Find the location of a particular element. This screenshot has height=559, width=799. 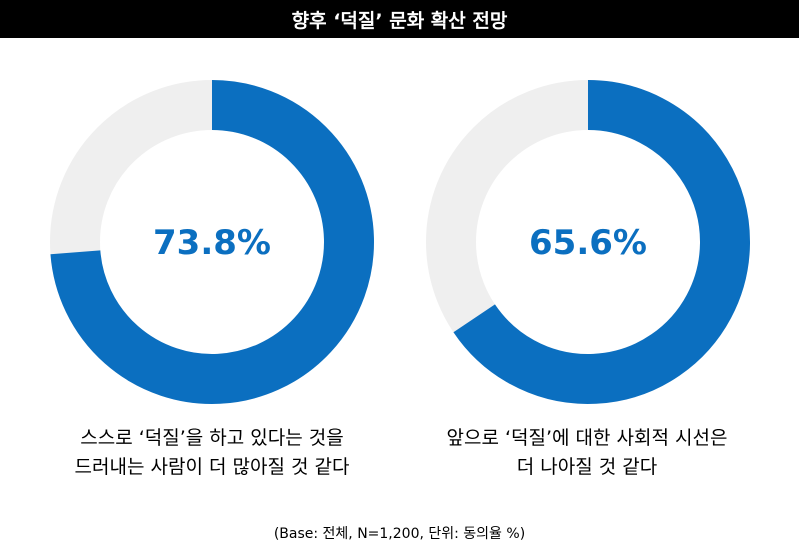

donut-1-value-label: 73.8% is located at coordinates (212, 243).